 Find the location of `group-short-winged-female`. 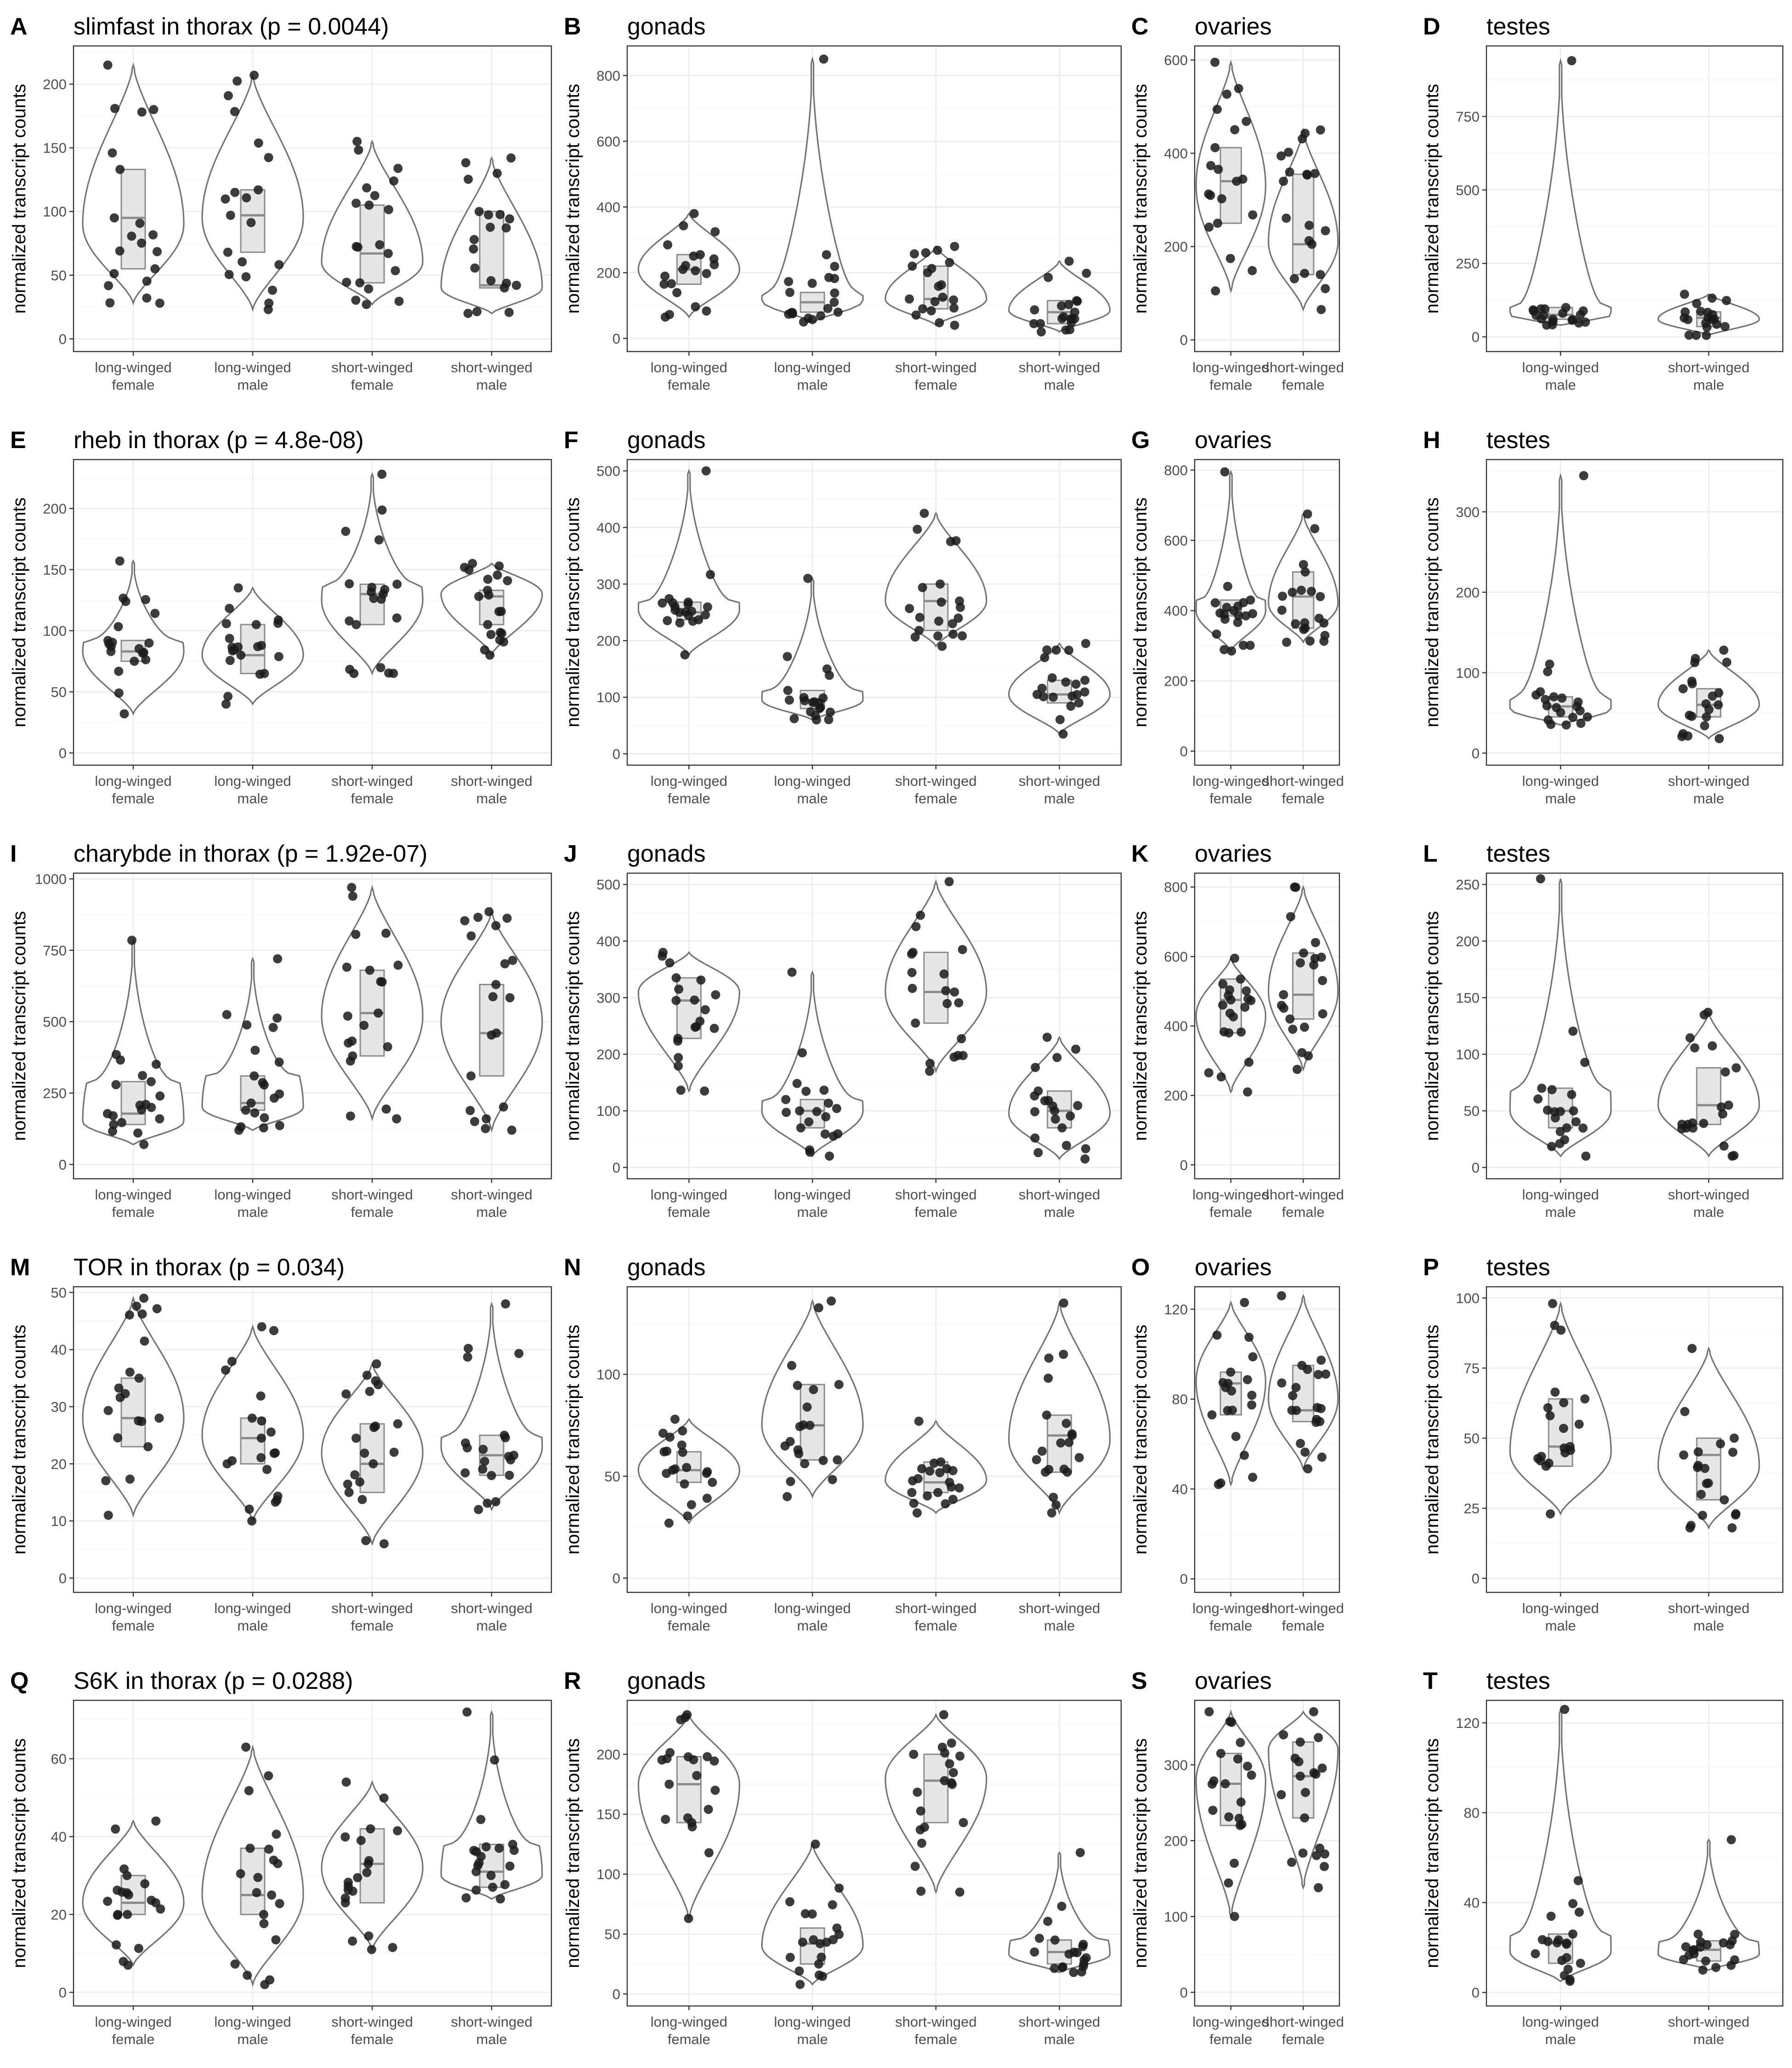

group-short-winged-female is located at coordinates (936, 286).